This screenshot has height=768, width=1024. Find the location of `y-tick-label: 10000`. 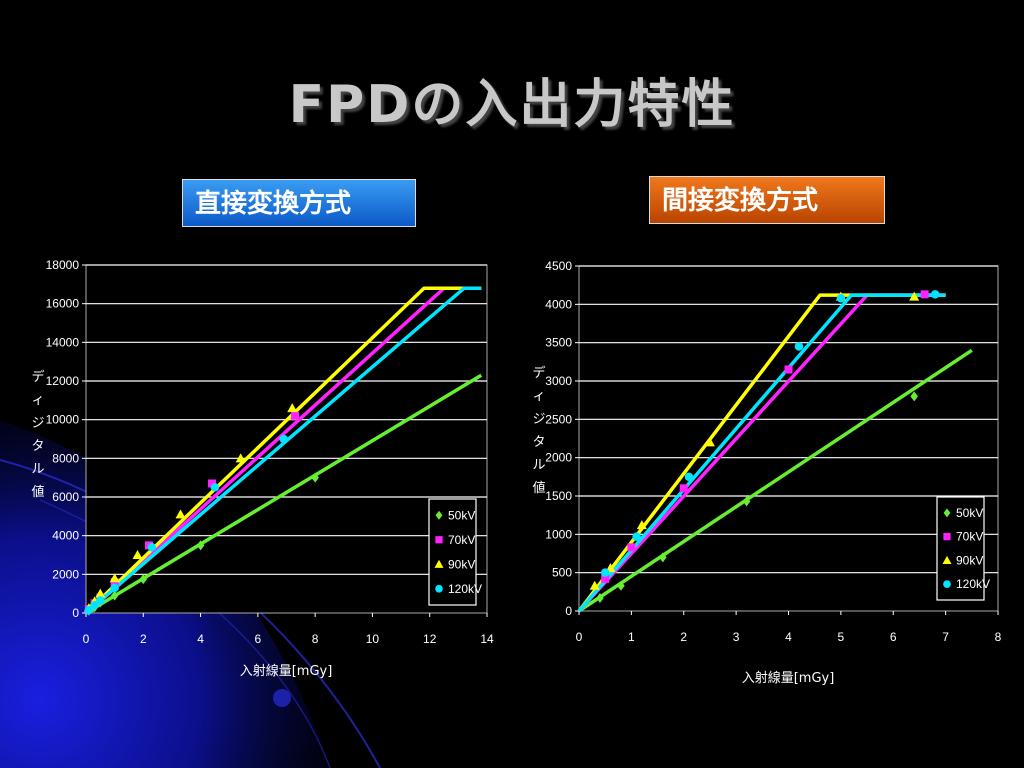

y-tick-label: 10000 is located at coordinates (63, 420).